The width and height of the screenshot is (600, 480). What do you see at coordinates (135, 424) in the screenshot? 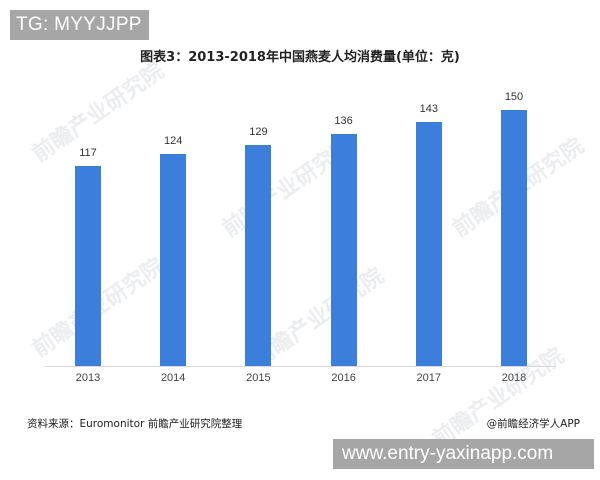
I see `source-note: 资料来源：Euromonitor 前瞻产业研究院整理` at bounding box center [135, 424].